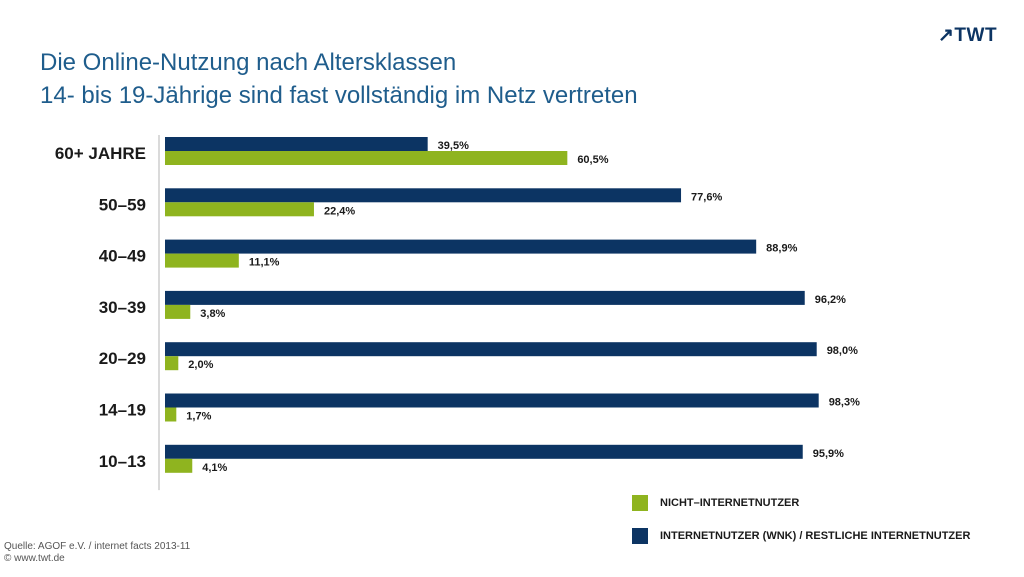 The width and height of the screenshot is (1024, 577). Describe the element at coordinates (640, 536) in the screenshot. I see `legend-swatch-navy` at that location.